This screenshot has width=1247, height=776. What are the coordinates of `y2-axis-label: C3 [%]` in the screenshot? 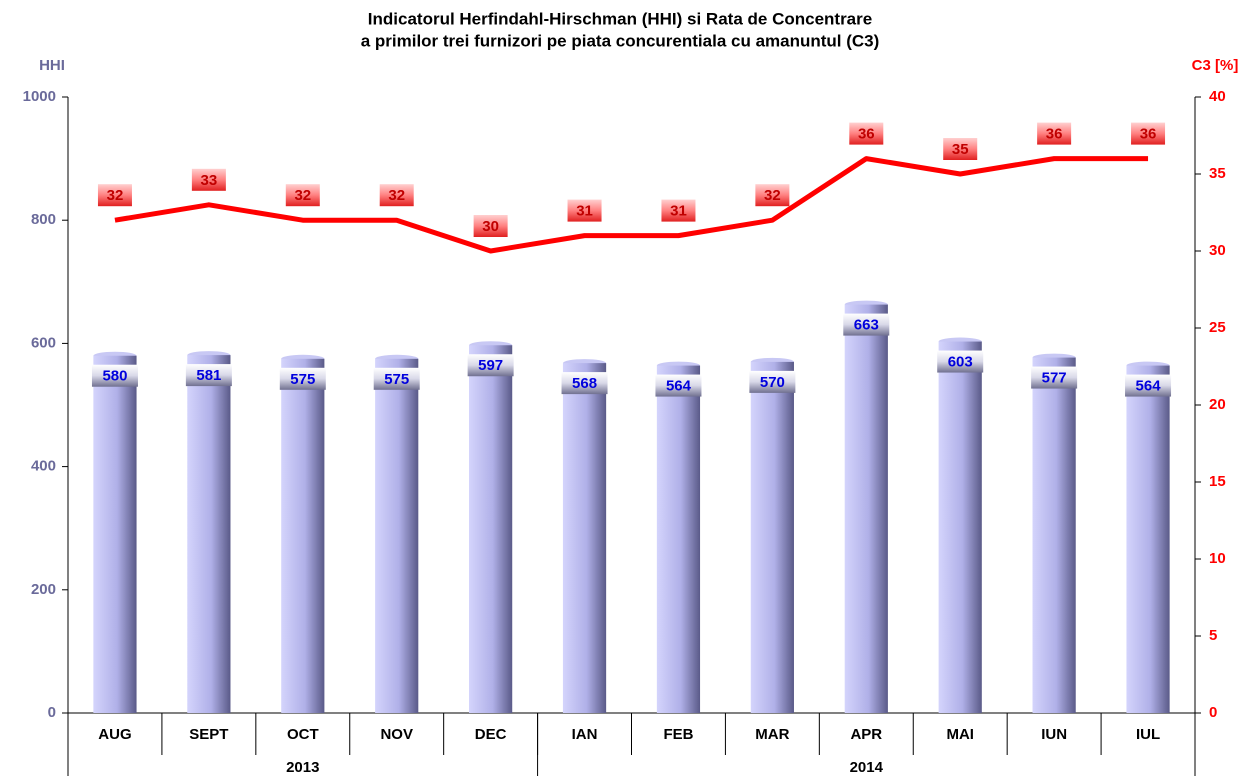 It's located at (1215, 65).